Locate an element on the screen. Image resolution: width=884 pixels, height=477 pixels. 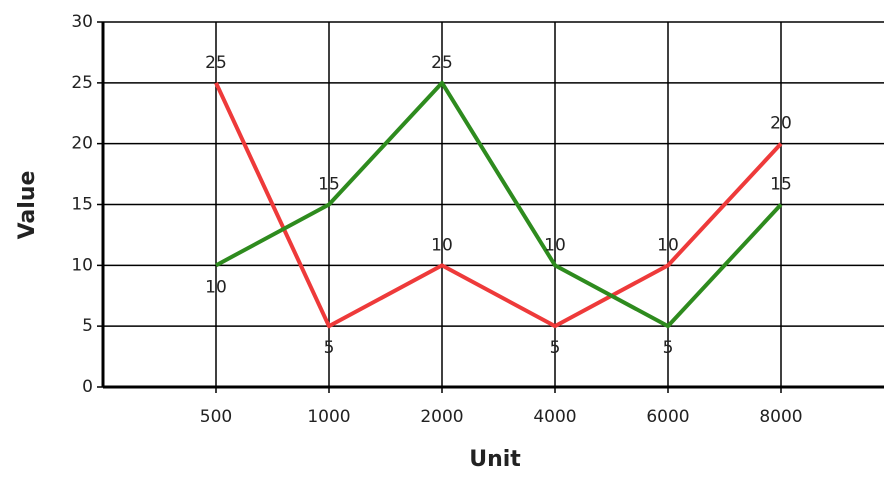
y-tick-label: 30 is located at coordinates (82, 22).